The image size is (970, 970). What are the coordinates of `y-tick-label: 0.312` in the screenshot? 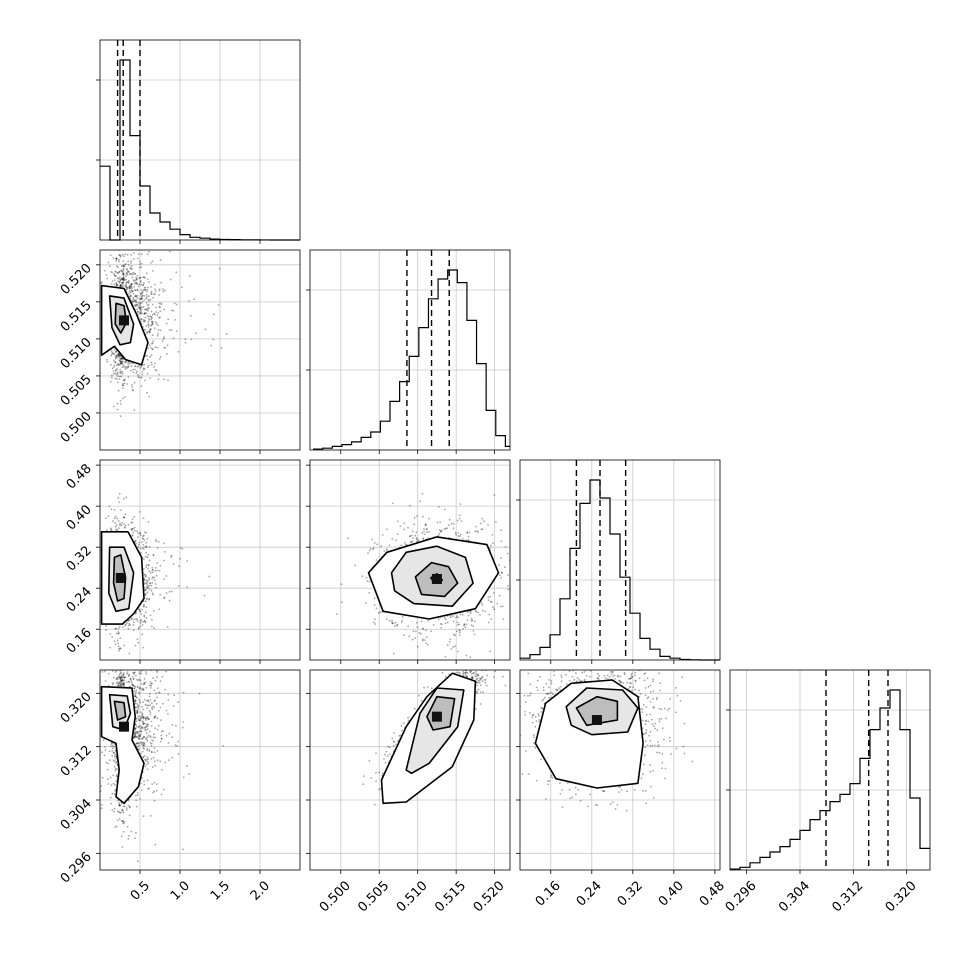 It's located at (76, 761).